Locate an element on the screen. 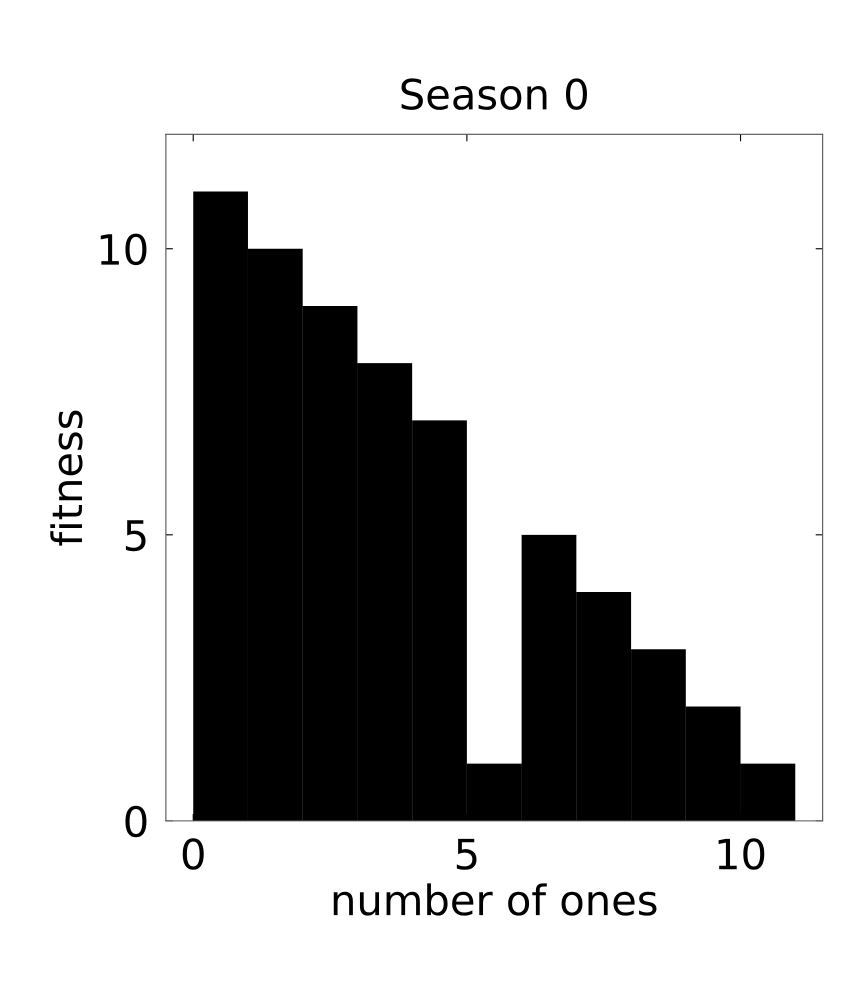 The image size is (842, 995). y-tick-label: 0 is located at coordinates (135, 822).